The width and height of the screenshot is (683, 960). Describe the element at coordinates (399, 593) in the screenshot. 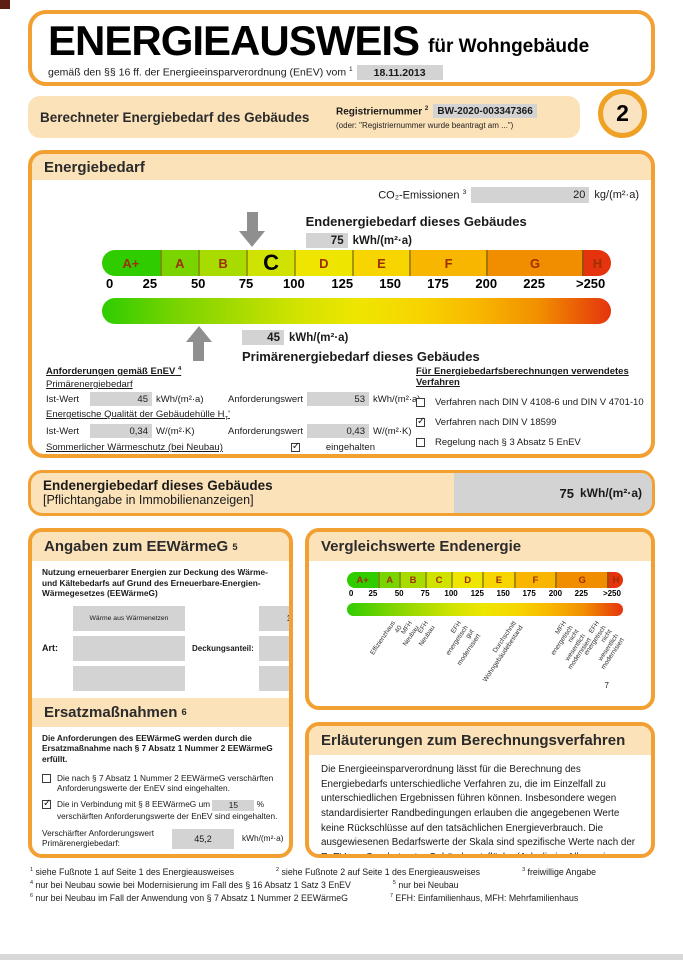

I see `scale-tick: 50` at that location.